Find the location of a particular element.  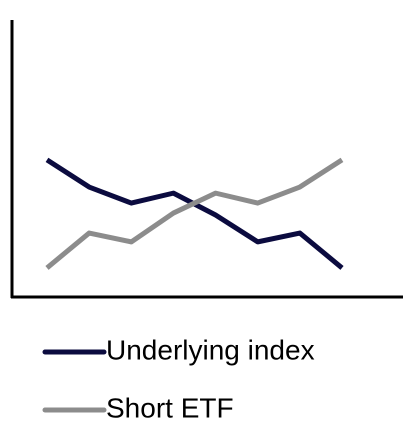

legend-label: Short ETF is located at coordinates (170, 407).